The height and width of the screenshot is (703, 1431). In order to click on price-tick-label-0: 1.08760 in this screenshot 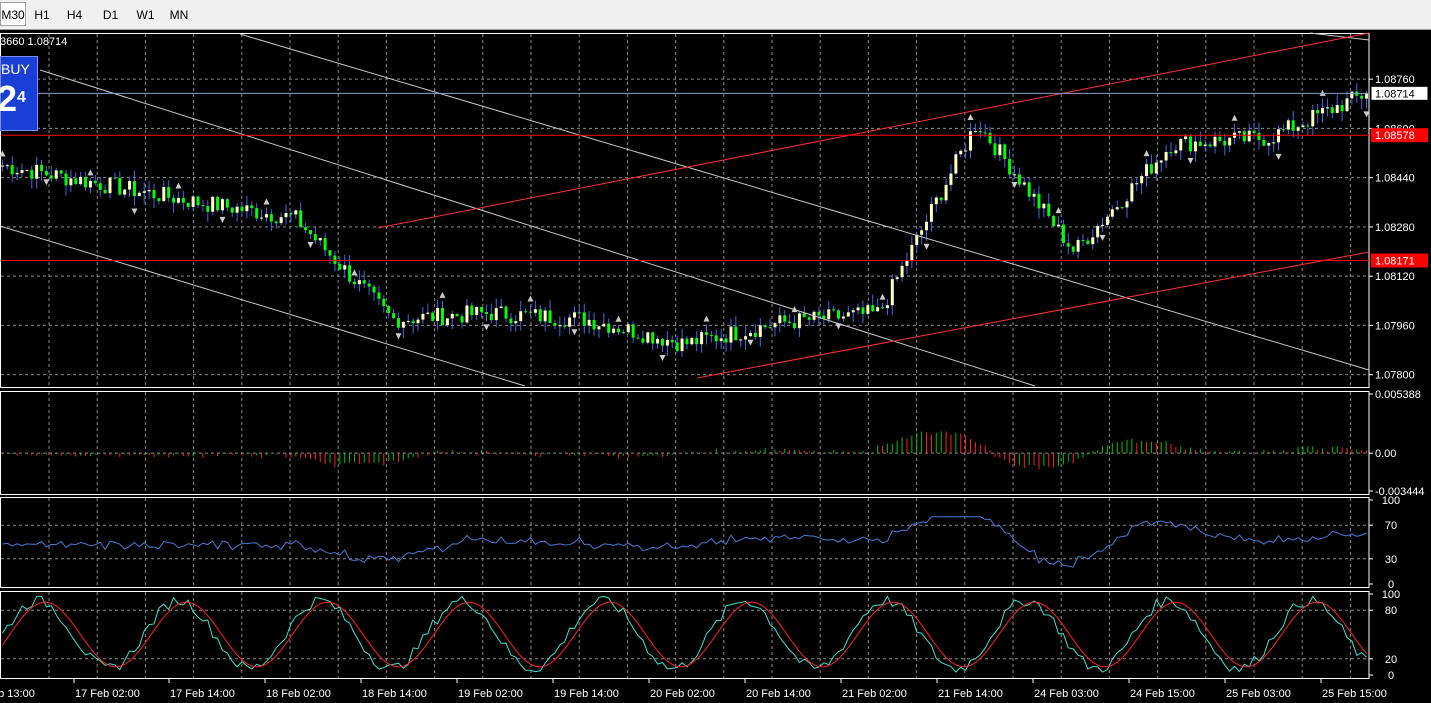, I will do `click(1395, 80)`.